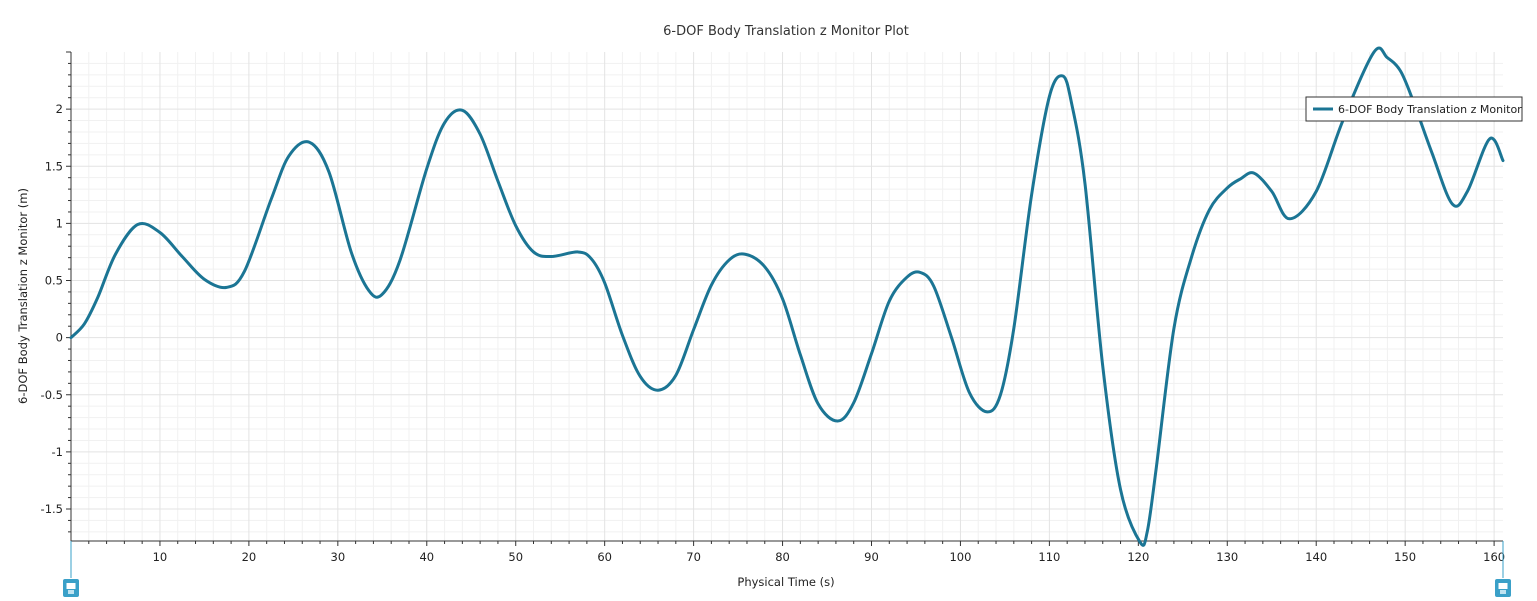 The width and height of the screenshot is (1537, 601). What do you see at coordinates (59, 109) in the screenshot?
I see `y-tick-label: 2` at bounding box center [59, 109].